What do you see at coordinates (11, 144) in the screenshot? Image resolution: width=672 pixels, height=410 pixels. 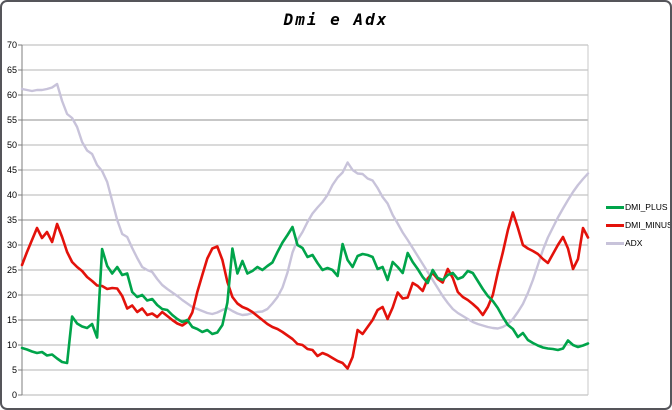 I see `y-tick-label: 50` at bounding box center [11, 144].